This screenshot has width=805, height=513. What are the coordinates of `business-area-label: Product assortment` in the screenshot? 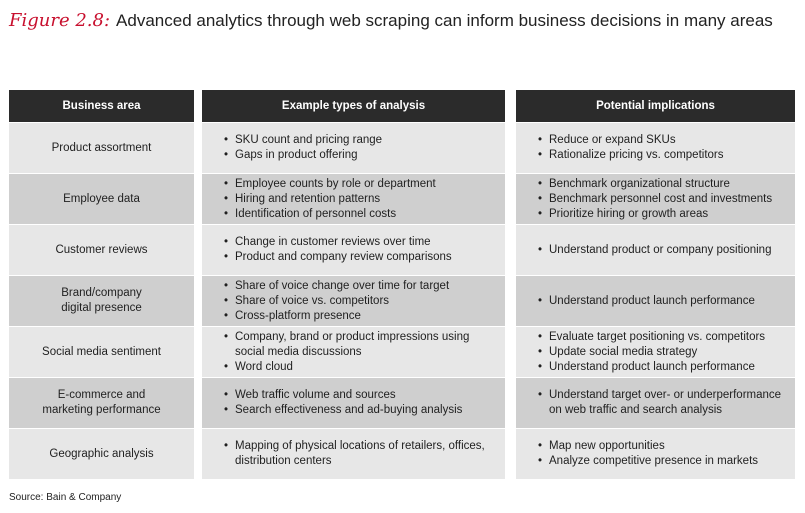 It's located at (101, 147).